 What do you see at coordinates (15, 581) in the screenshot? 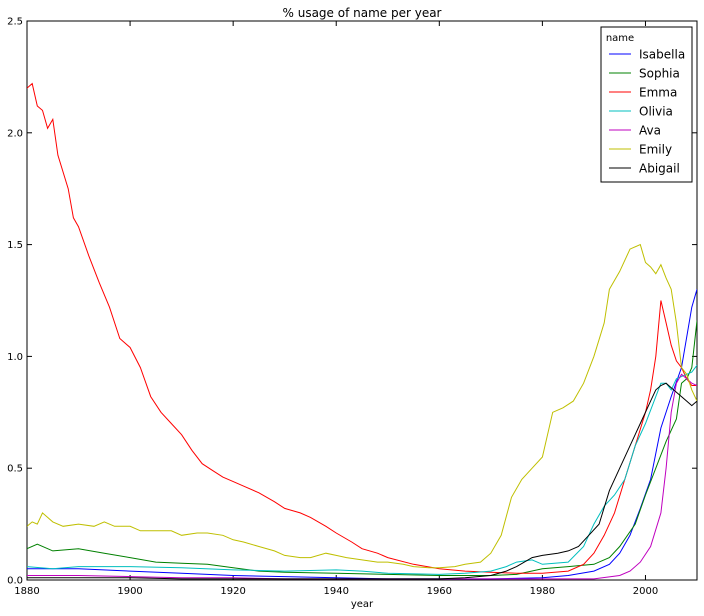
I see `y-tick-label: 0.0` at bounding box center [15, 581].